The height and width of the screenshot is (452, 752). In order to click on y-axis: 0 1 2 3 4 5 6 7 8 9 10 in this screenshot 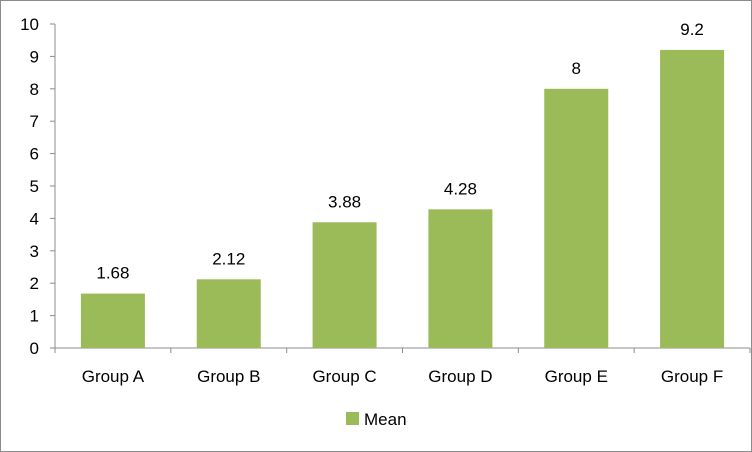, I will do `click(38, 186)`.